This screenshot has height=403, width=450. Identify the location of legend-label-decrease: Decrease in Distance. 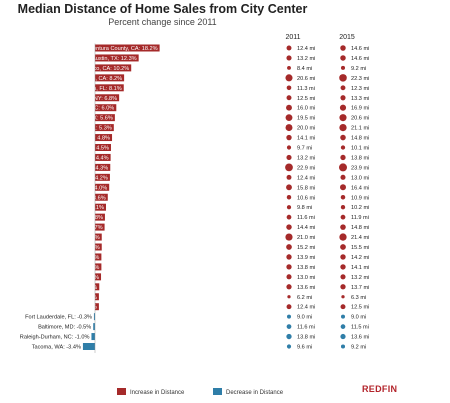
(255, 393).